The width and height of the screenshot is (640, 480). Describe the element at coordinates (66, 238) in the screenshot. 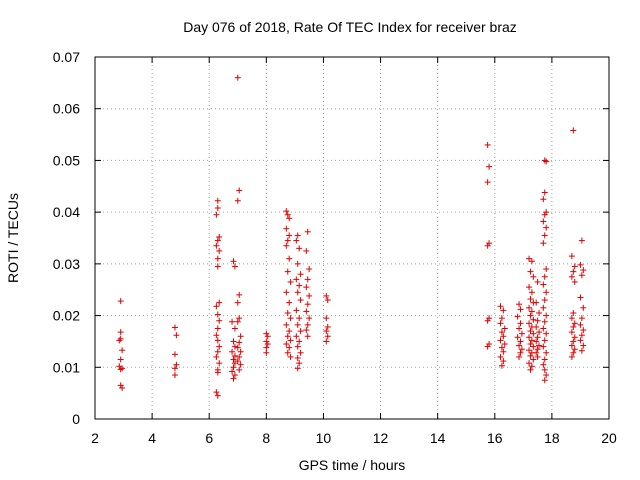

I see `y-tick-labels: 0 0.01 0.02 0.03 0.04 0.05 0.06 0.07` at that location.